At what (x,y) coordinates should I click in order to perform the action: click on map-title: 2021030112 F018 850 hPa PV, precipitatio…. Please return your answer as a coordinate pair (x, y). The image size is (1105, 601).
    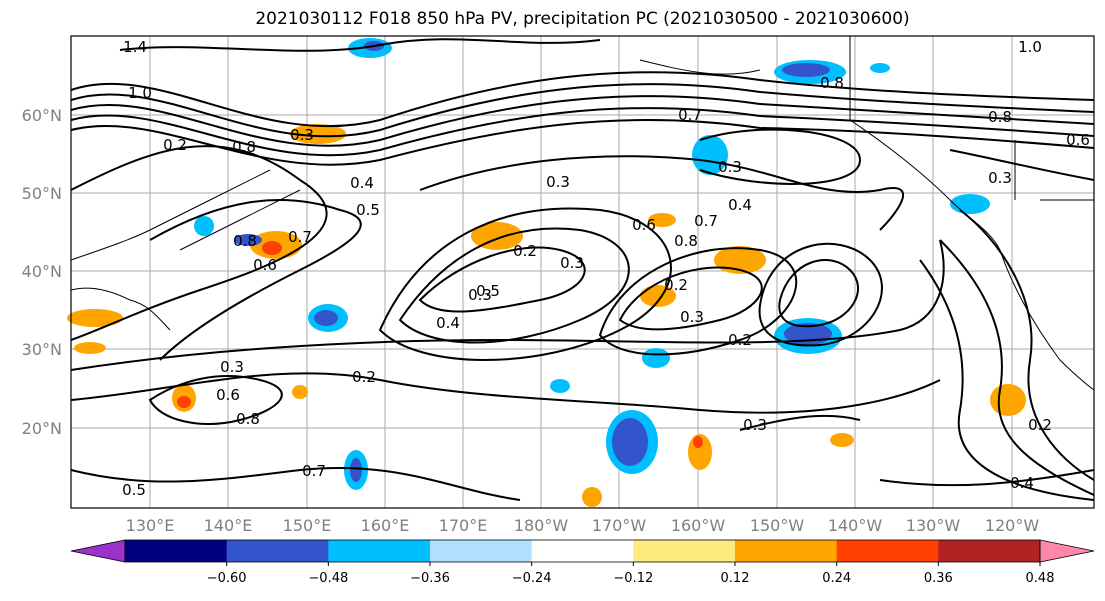
    Looking at the image, I should click on (582, 19).